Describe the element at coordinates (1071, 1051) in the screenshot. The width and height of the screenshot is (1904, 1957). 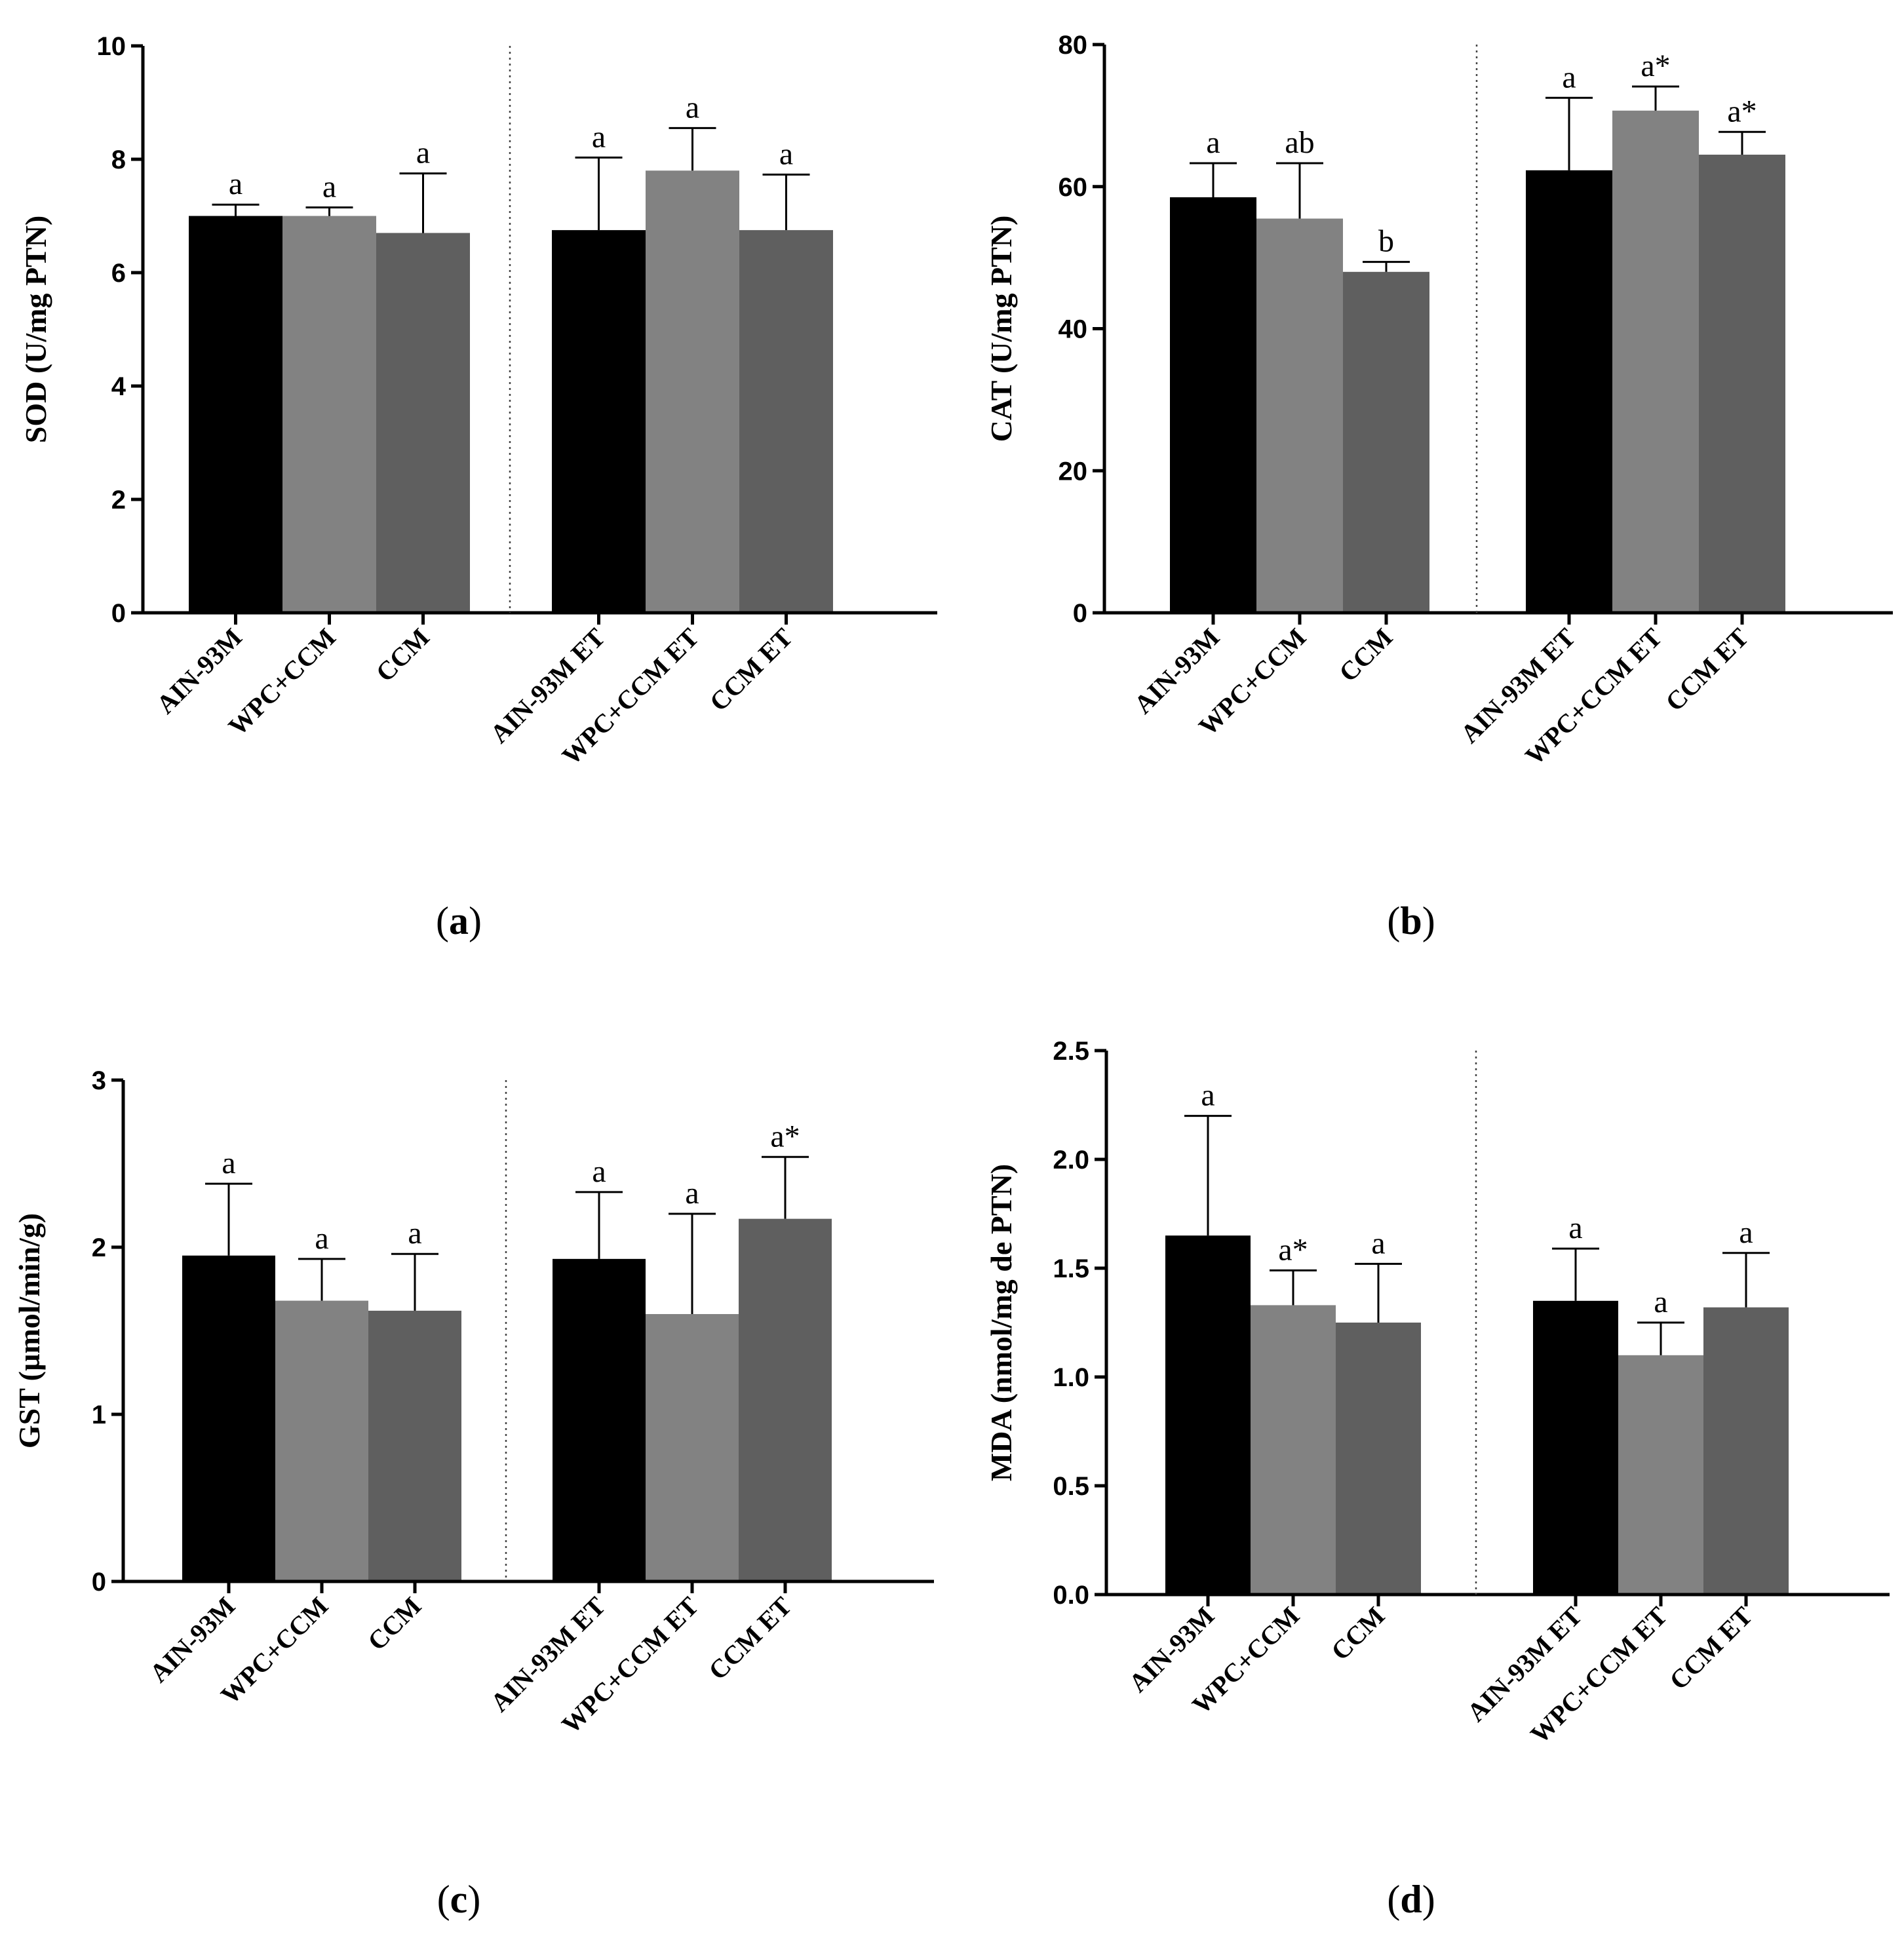
I see `y-tick-label: 2.5` at that location.